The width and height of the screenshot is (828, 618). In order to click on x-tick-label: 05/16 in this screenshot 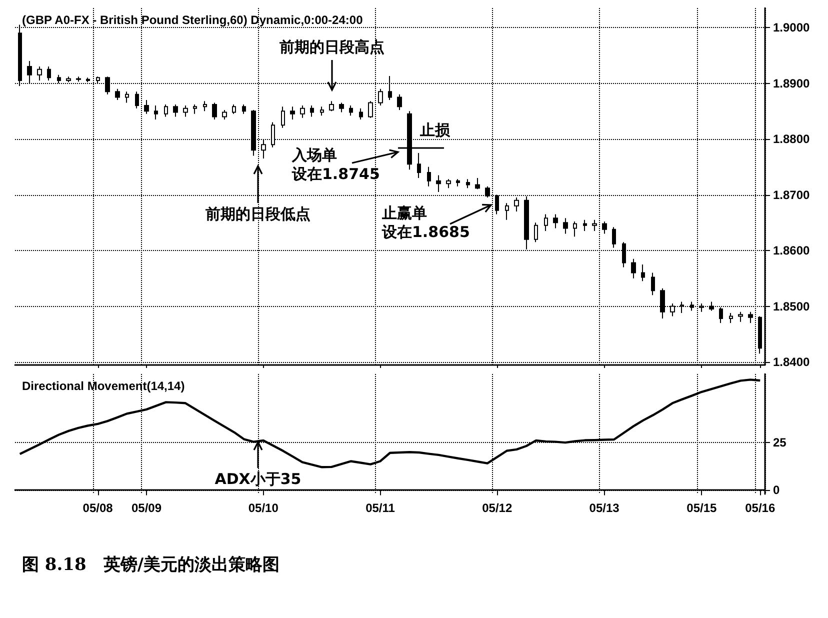, I will do `click(760, 508)`.